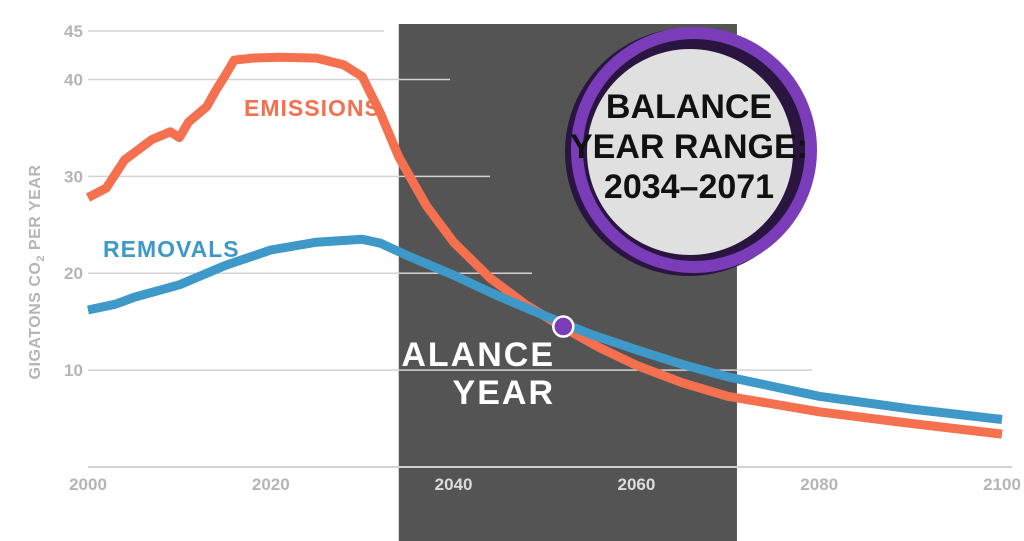  Describe the element at coordinates (545, 484) in the screenshot. I see `x-tick-labels: 2000 2020 2040 2060 2080 2100` at that location.